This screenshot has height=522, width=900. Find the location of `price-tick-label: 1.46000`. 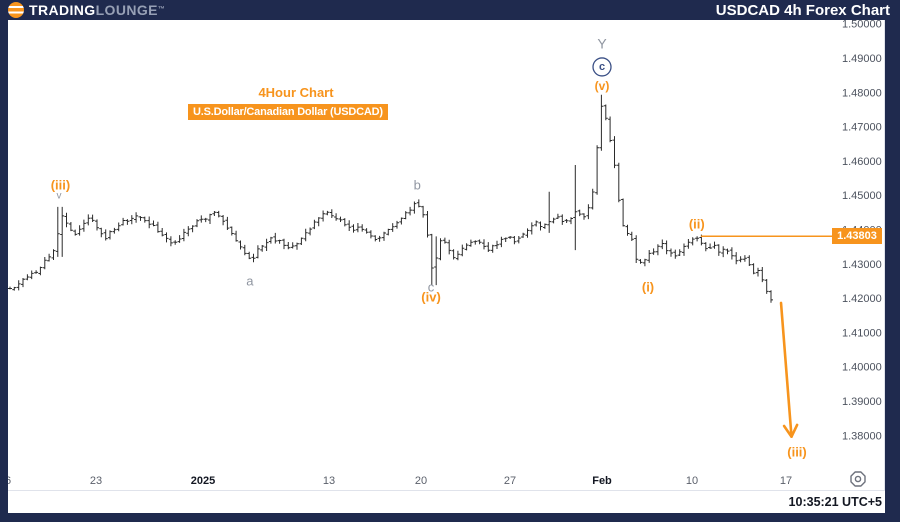

price-tick-label: 1.46000 is located at coordinates (862, 162).